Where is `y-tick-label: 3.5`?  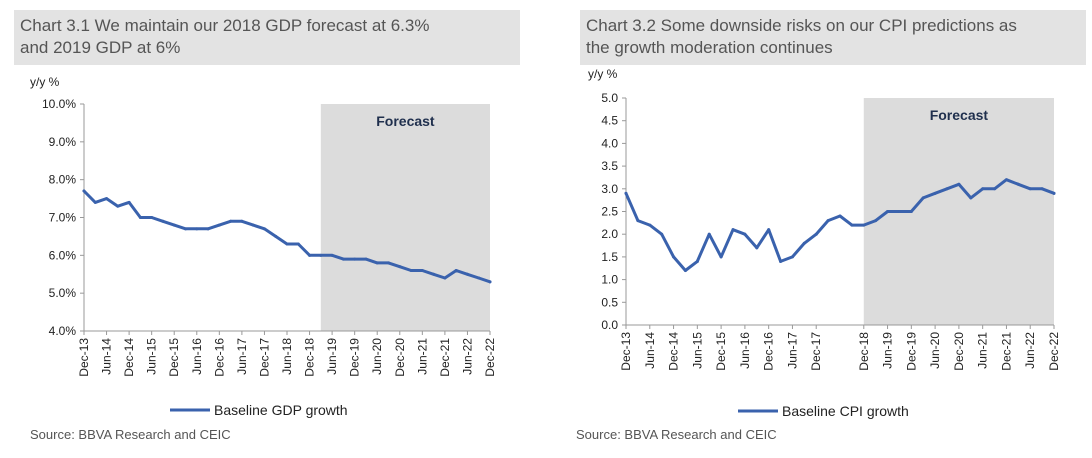 y-tick-label: 3.5 is located at coordinates (609, 166).